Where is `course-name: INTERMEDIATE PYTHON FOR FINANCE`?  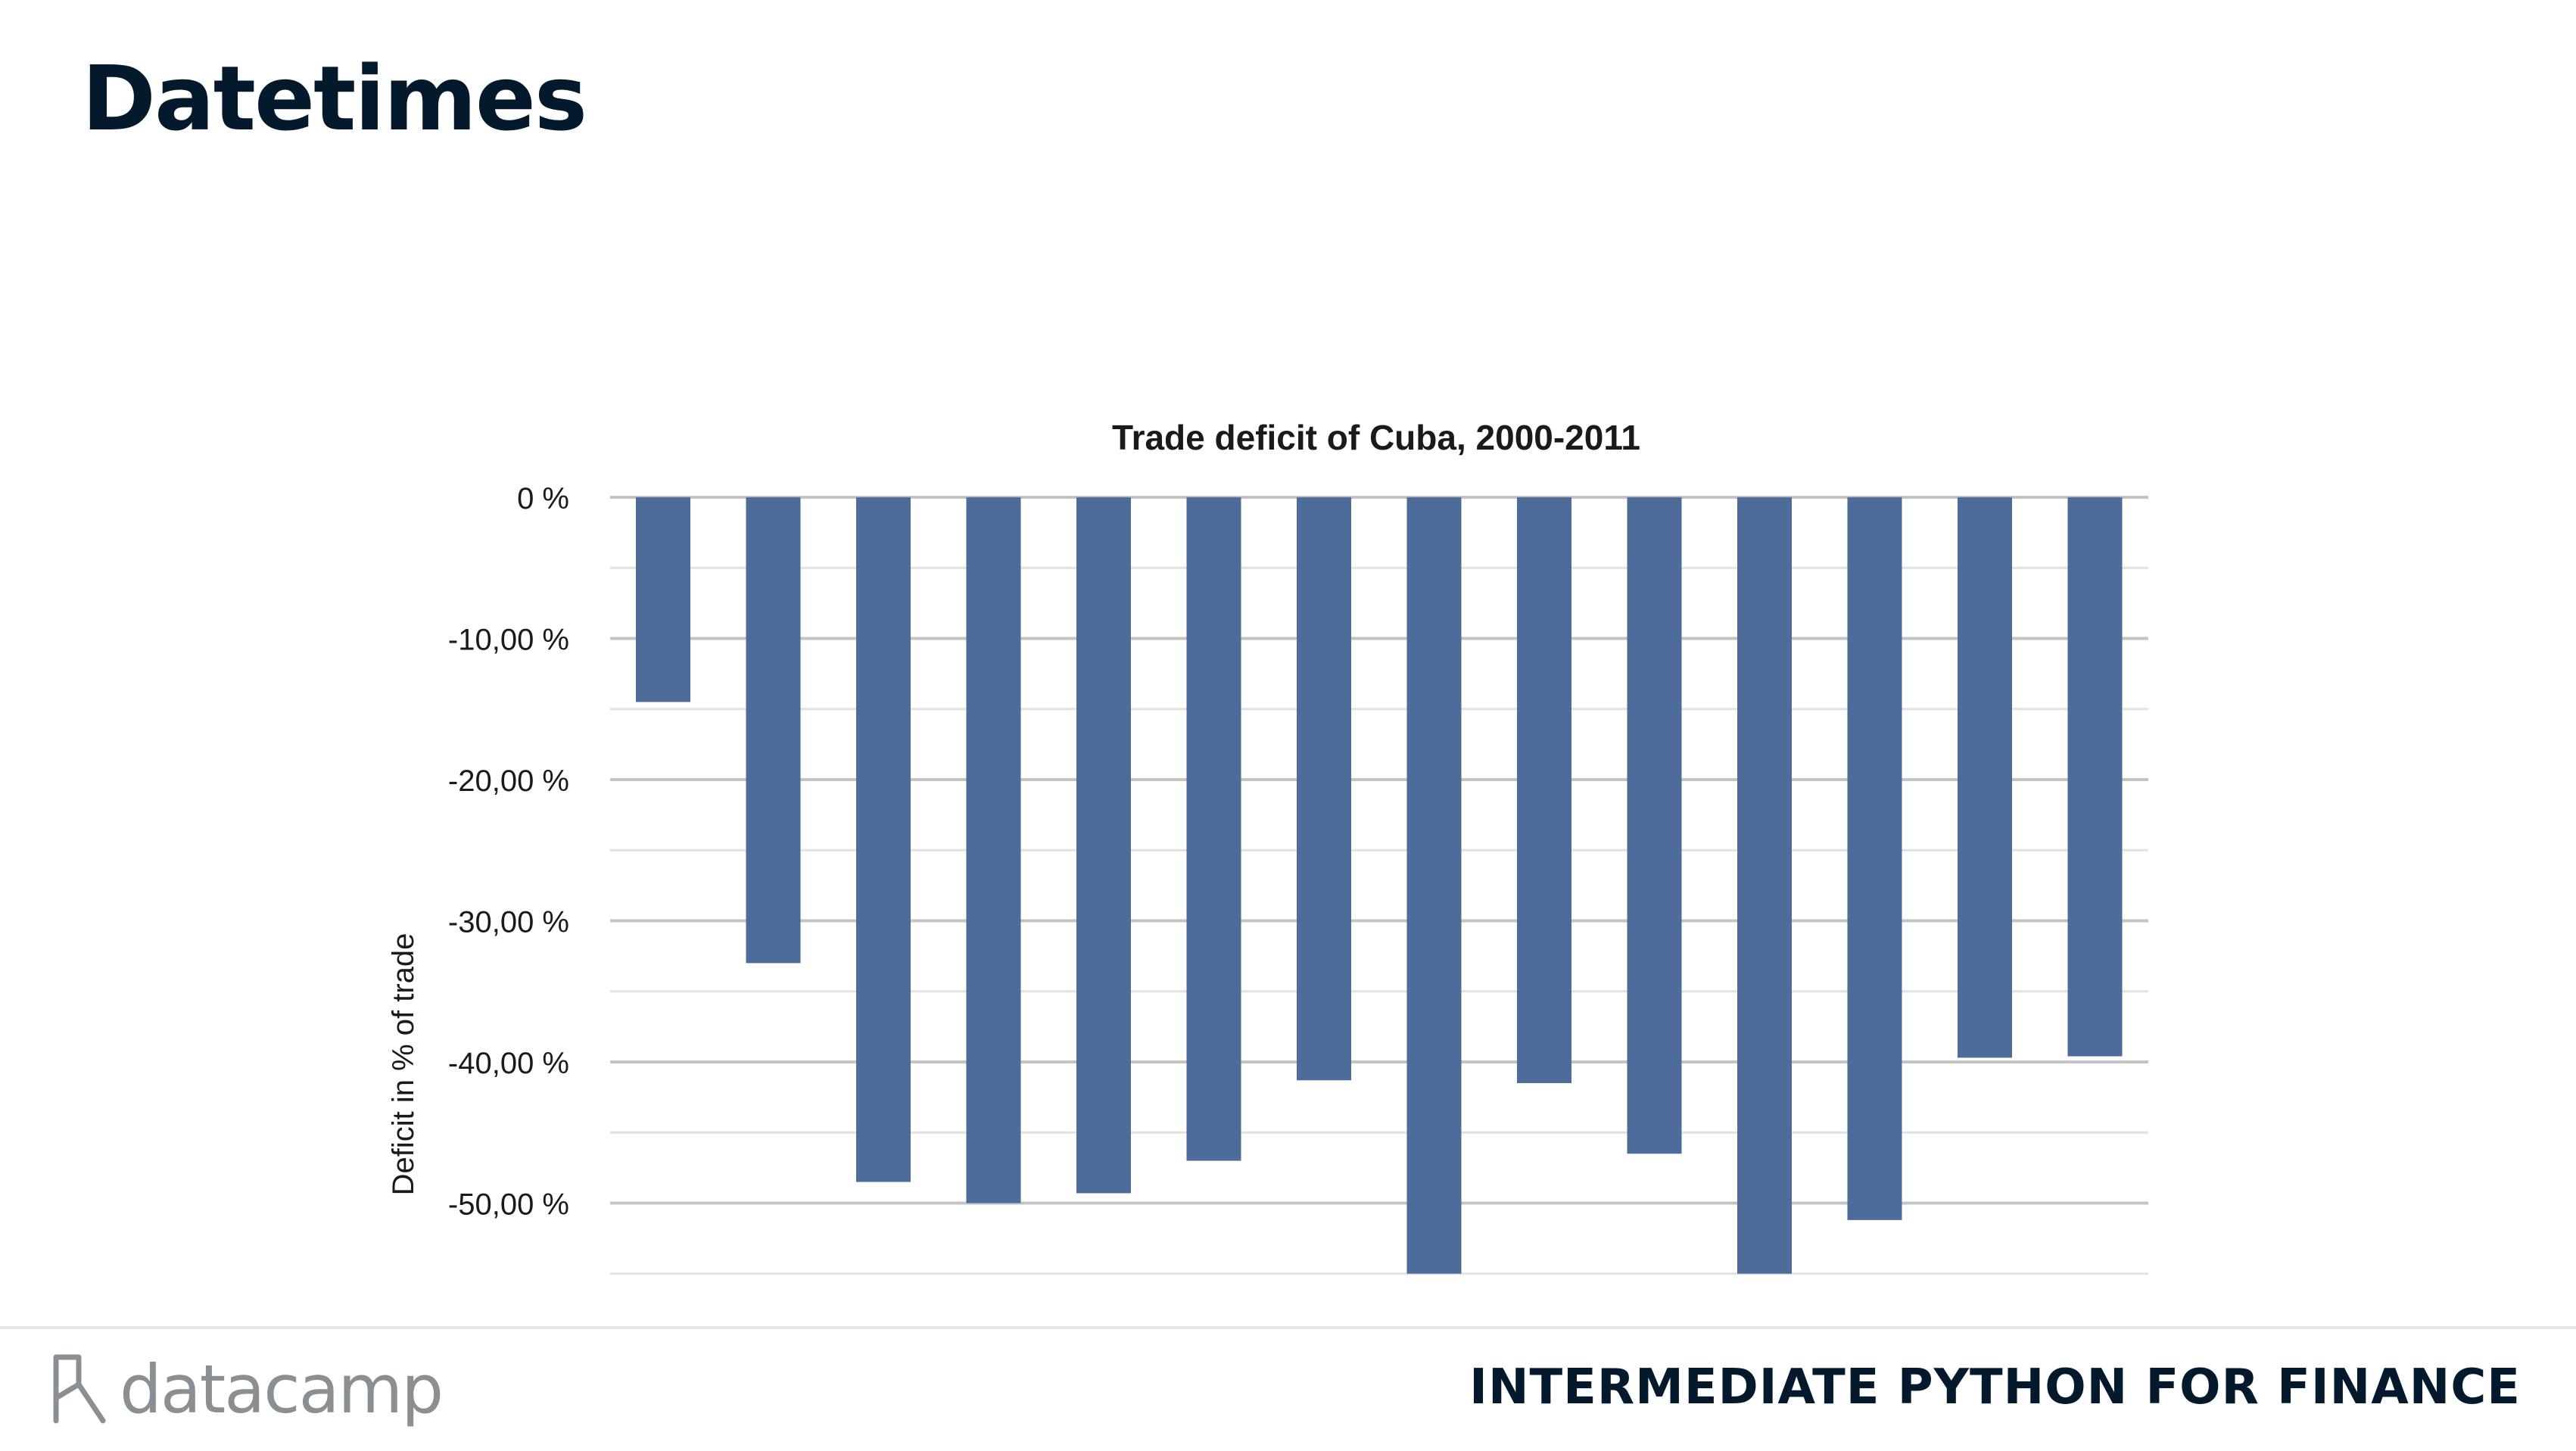
course-name: INTERMEDIATE PYTHON FOR FINANCE is located at coordinates (1995, 1387).